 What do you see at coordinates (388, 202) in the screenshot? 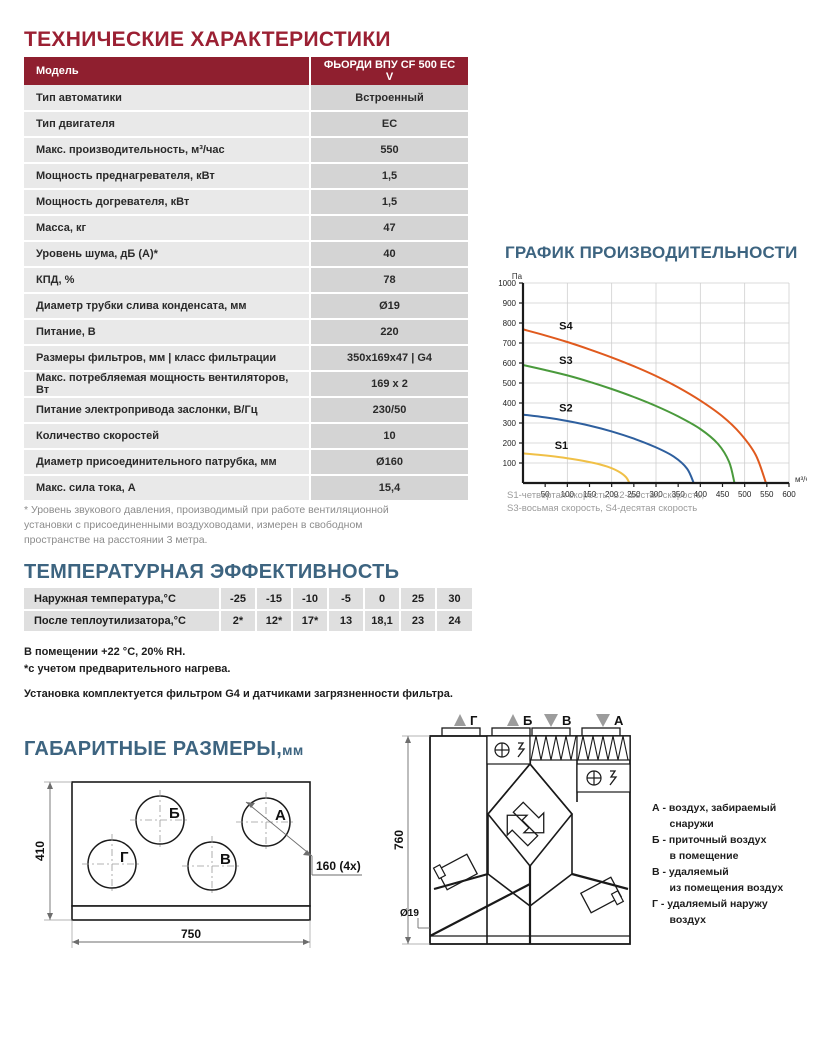
I see `spec-value: 1,5` at bounding box center [388, 202].